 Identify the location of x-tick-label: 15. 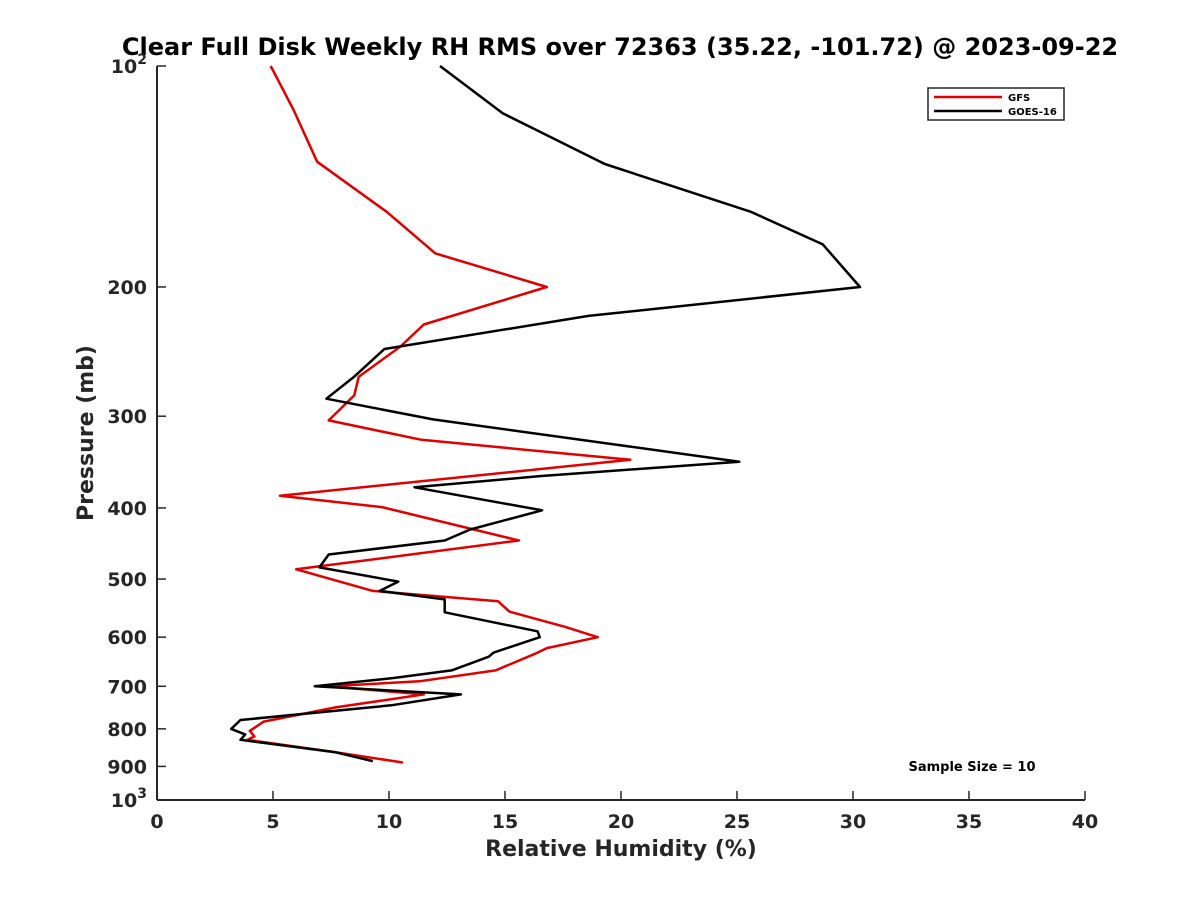
(505, 822).